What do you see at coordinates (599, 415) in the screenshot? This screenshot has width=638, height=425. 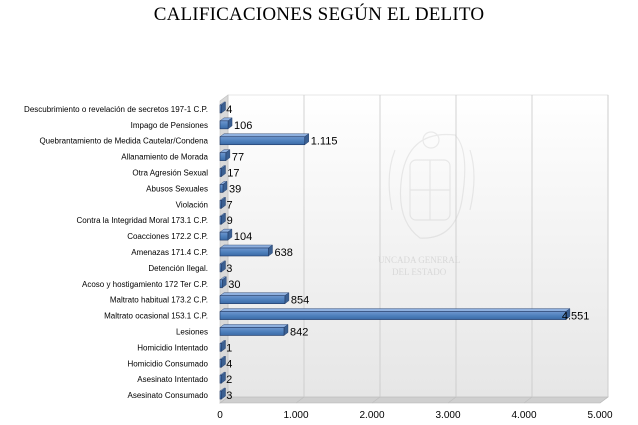 I see `x-tick-label: 5.000` at bounding box center [599, 415].